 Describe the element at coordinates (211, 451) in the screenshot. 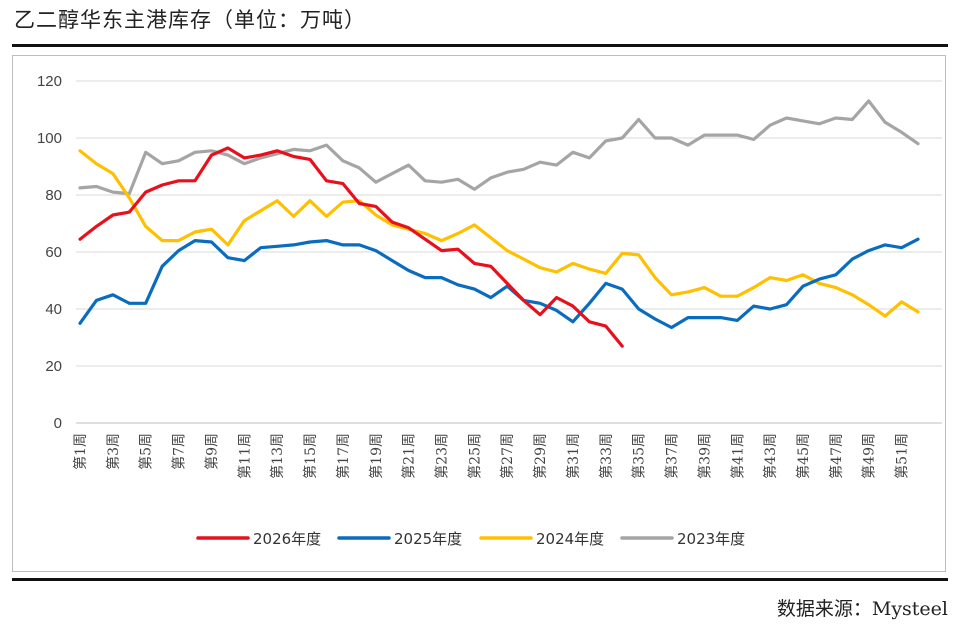

I see `x-tick-label: 第9周` at that location.